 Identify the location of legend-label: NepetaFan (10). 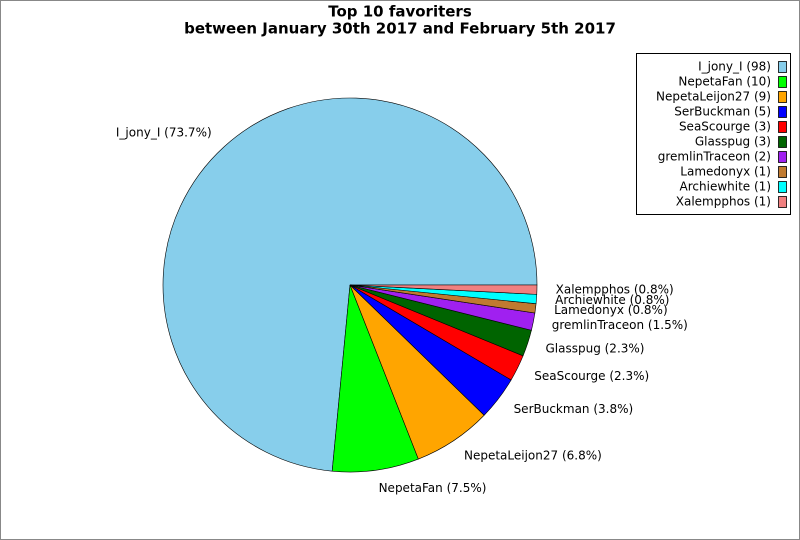
(724, 82).